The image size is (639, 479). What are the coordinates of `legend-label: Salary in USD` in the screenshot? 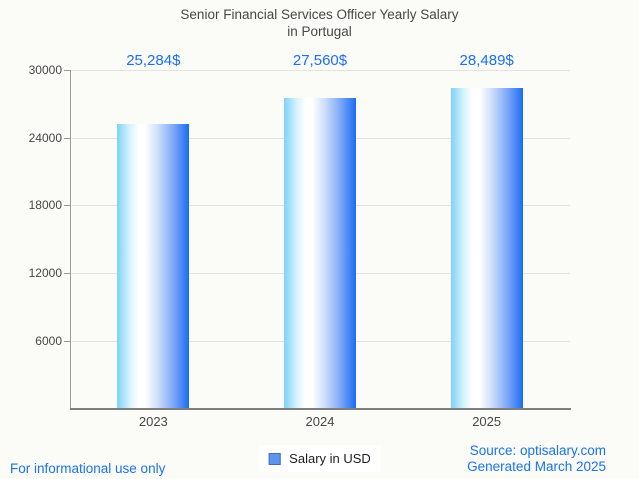 It's located at (330, 458).